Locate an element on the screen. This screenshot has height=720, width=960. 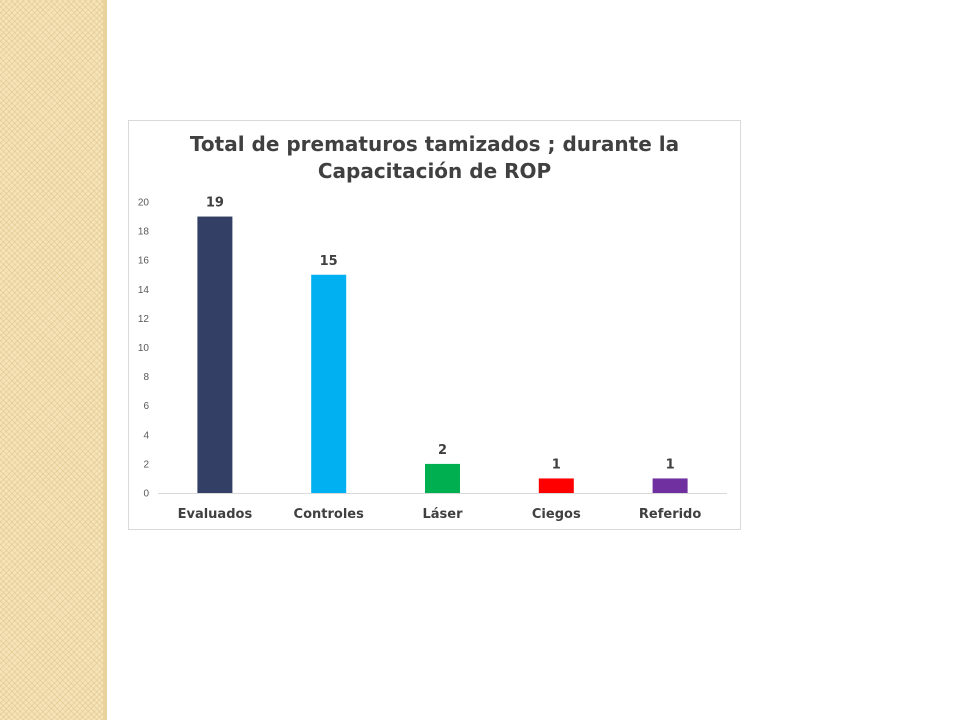
x-tick-label: Evaluados is located at coordinates (215, 514).